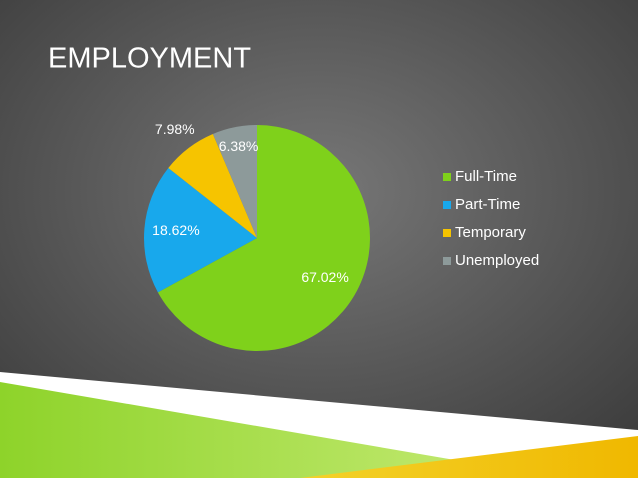  Describe the element at coordinates (491, 218) in the screenshot. I see `legend: Full-Time Part-Time Temporary Unemployed` at that location.